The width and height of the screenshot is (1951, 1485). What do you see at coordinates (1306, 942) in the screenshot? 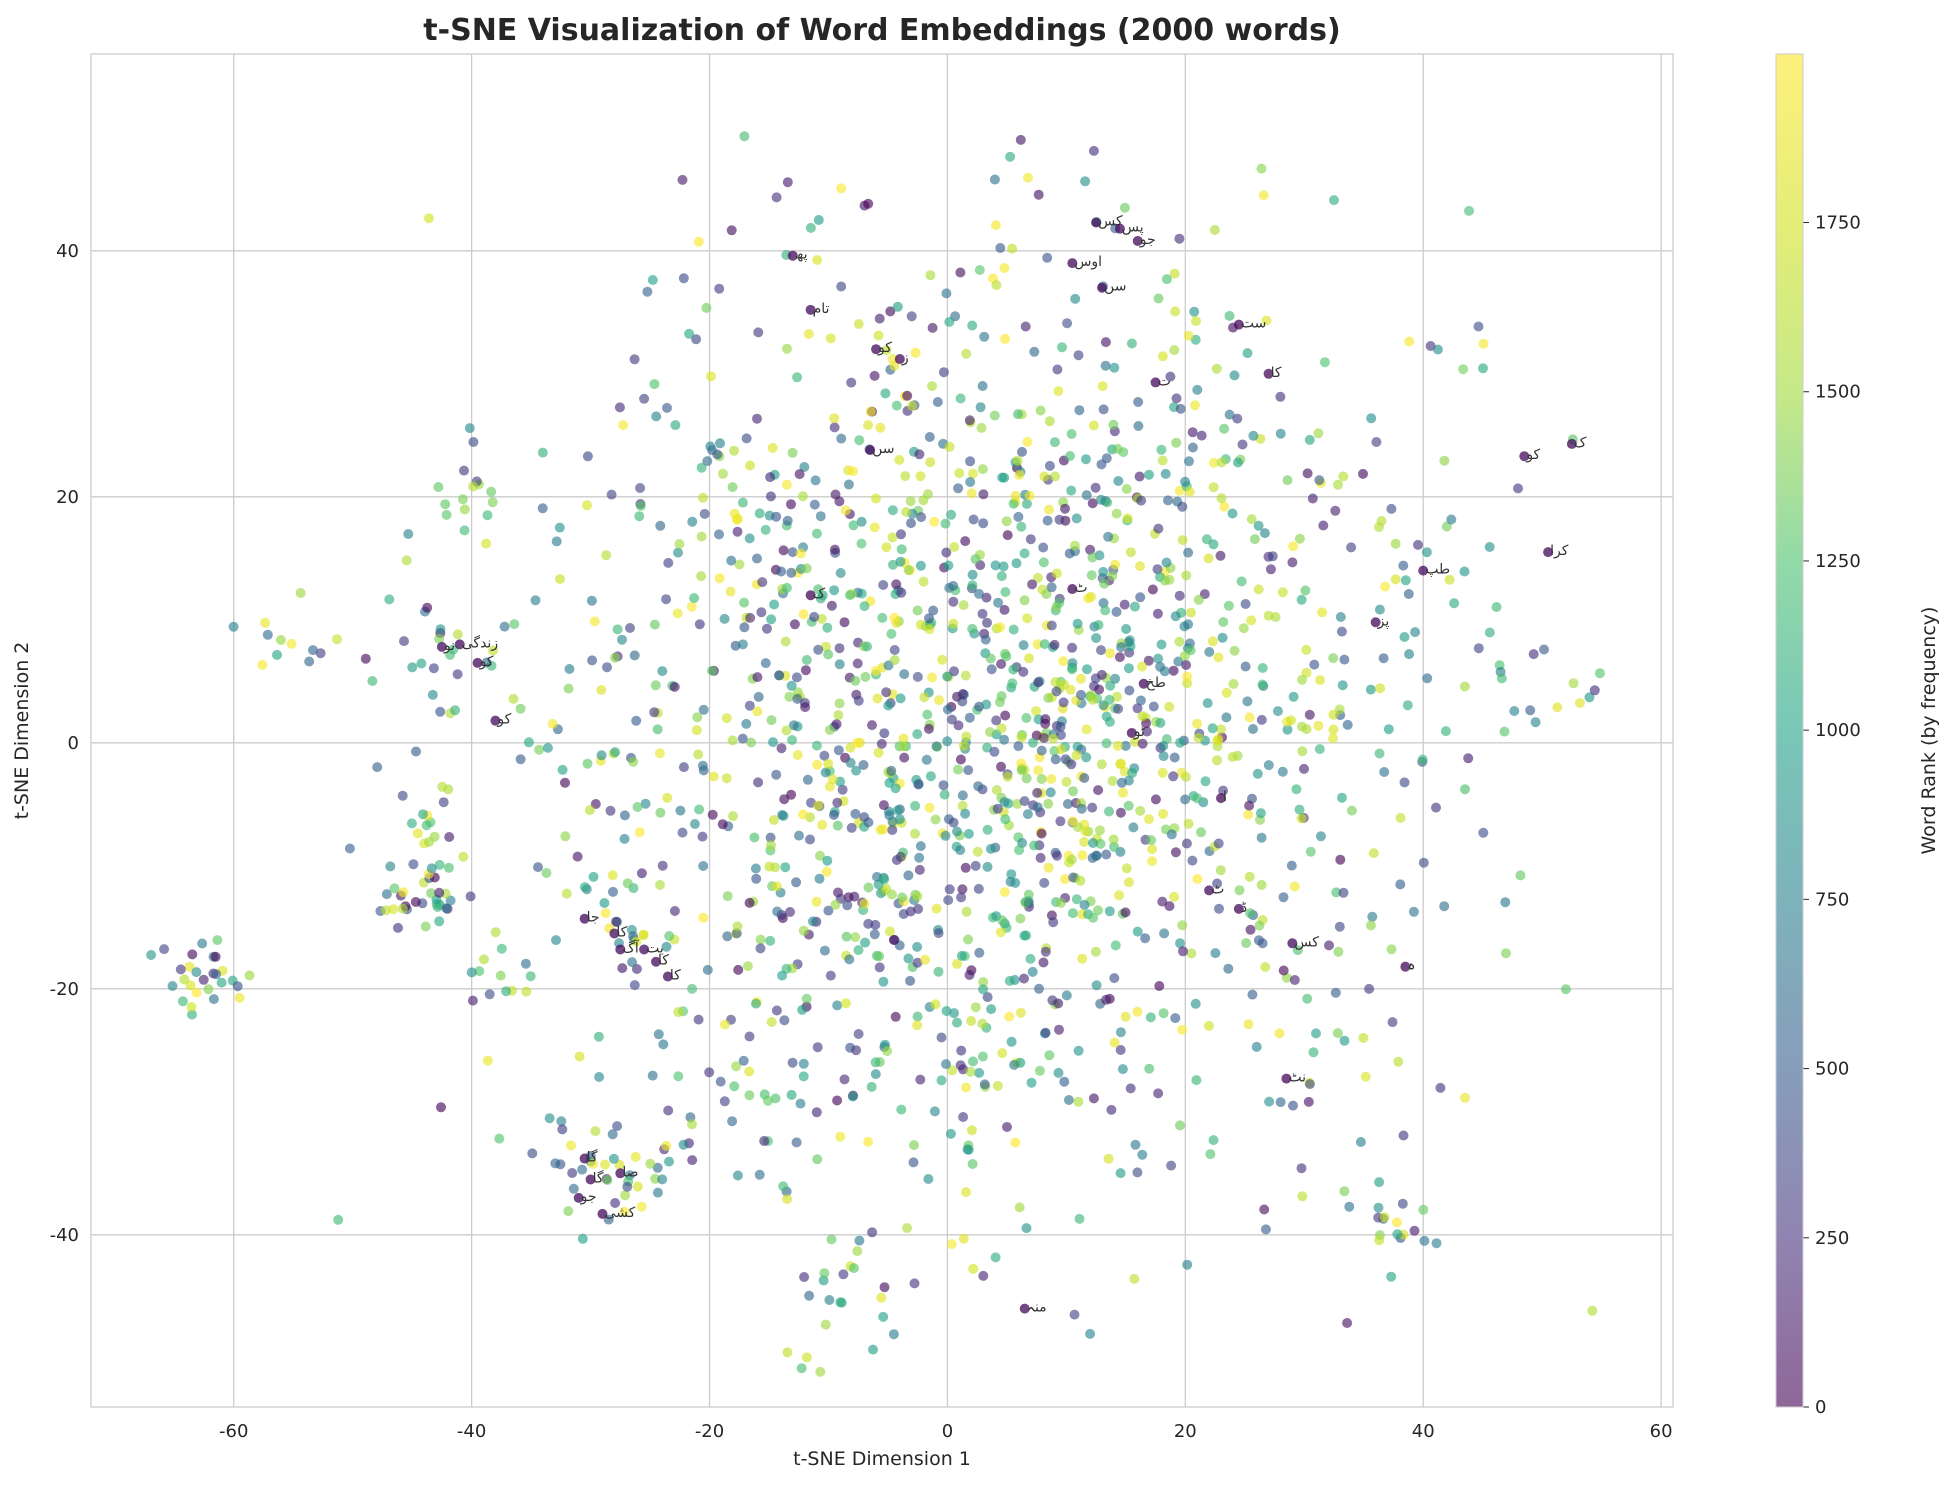
I see `word-label: کس` at bounding box center [1306, 942].